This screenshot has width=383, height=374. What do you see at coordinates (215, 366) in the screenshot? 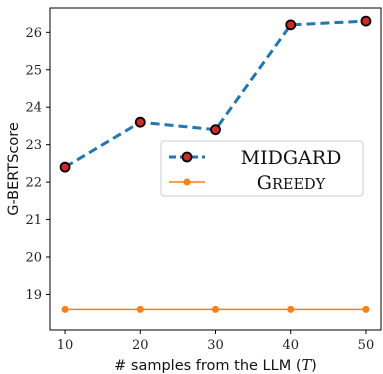
I see `x-axis-title: # samples from the LLM (T)` at bounding box center [215, 366].